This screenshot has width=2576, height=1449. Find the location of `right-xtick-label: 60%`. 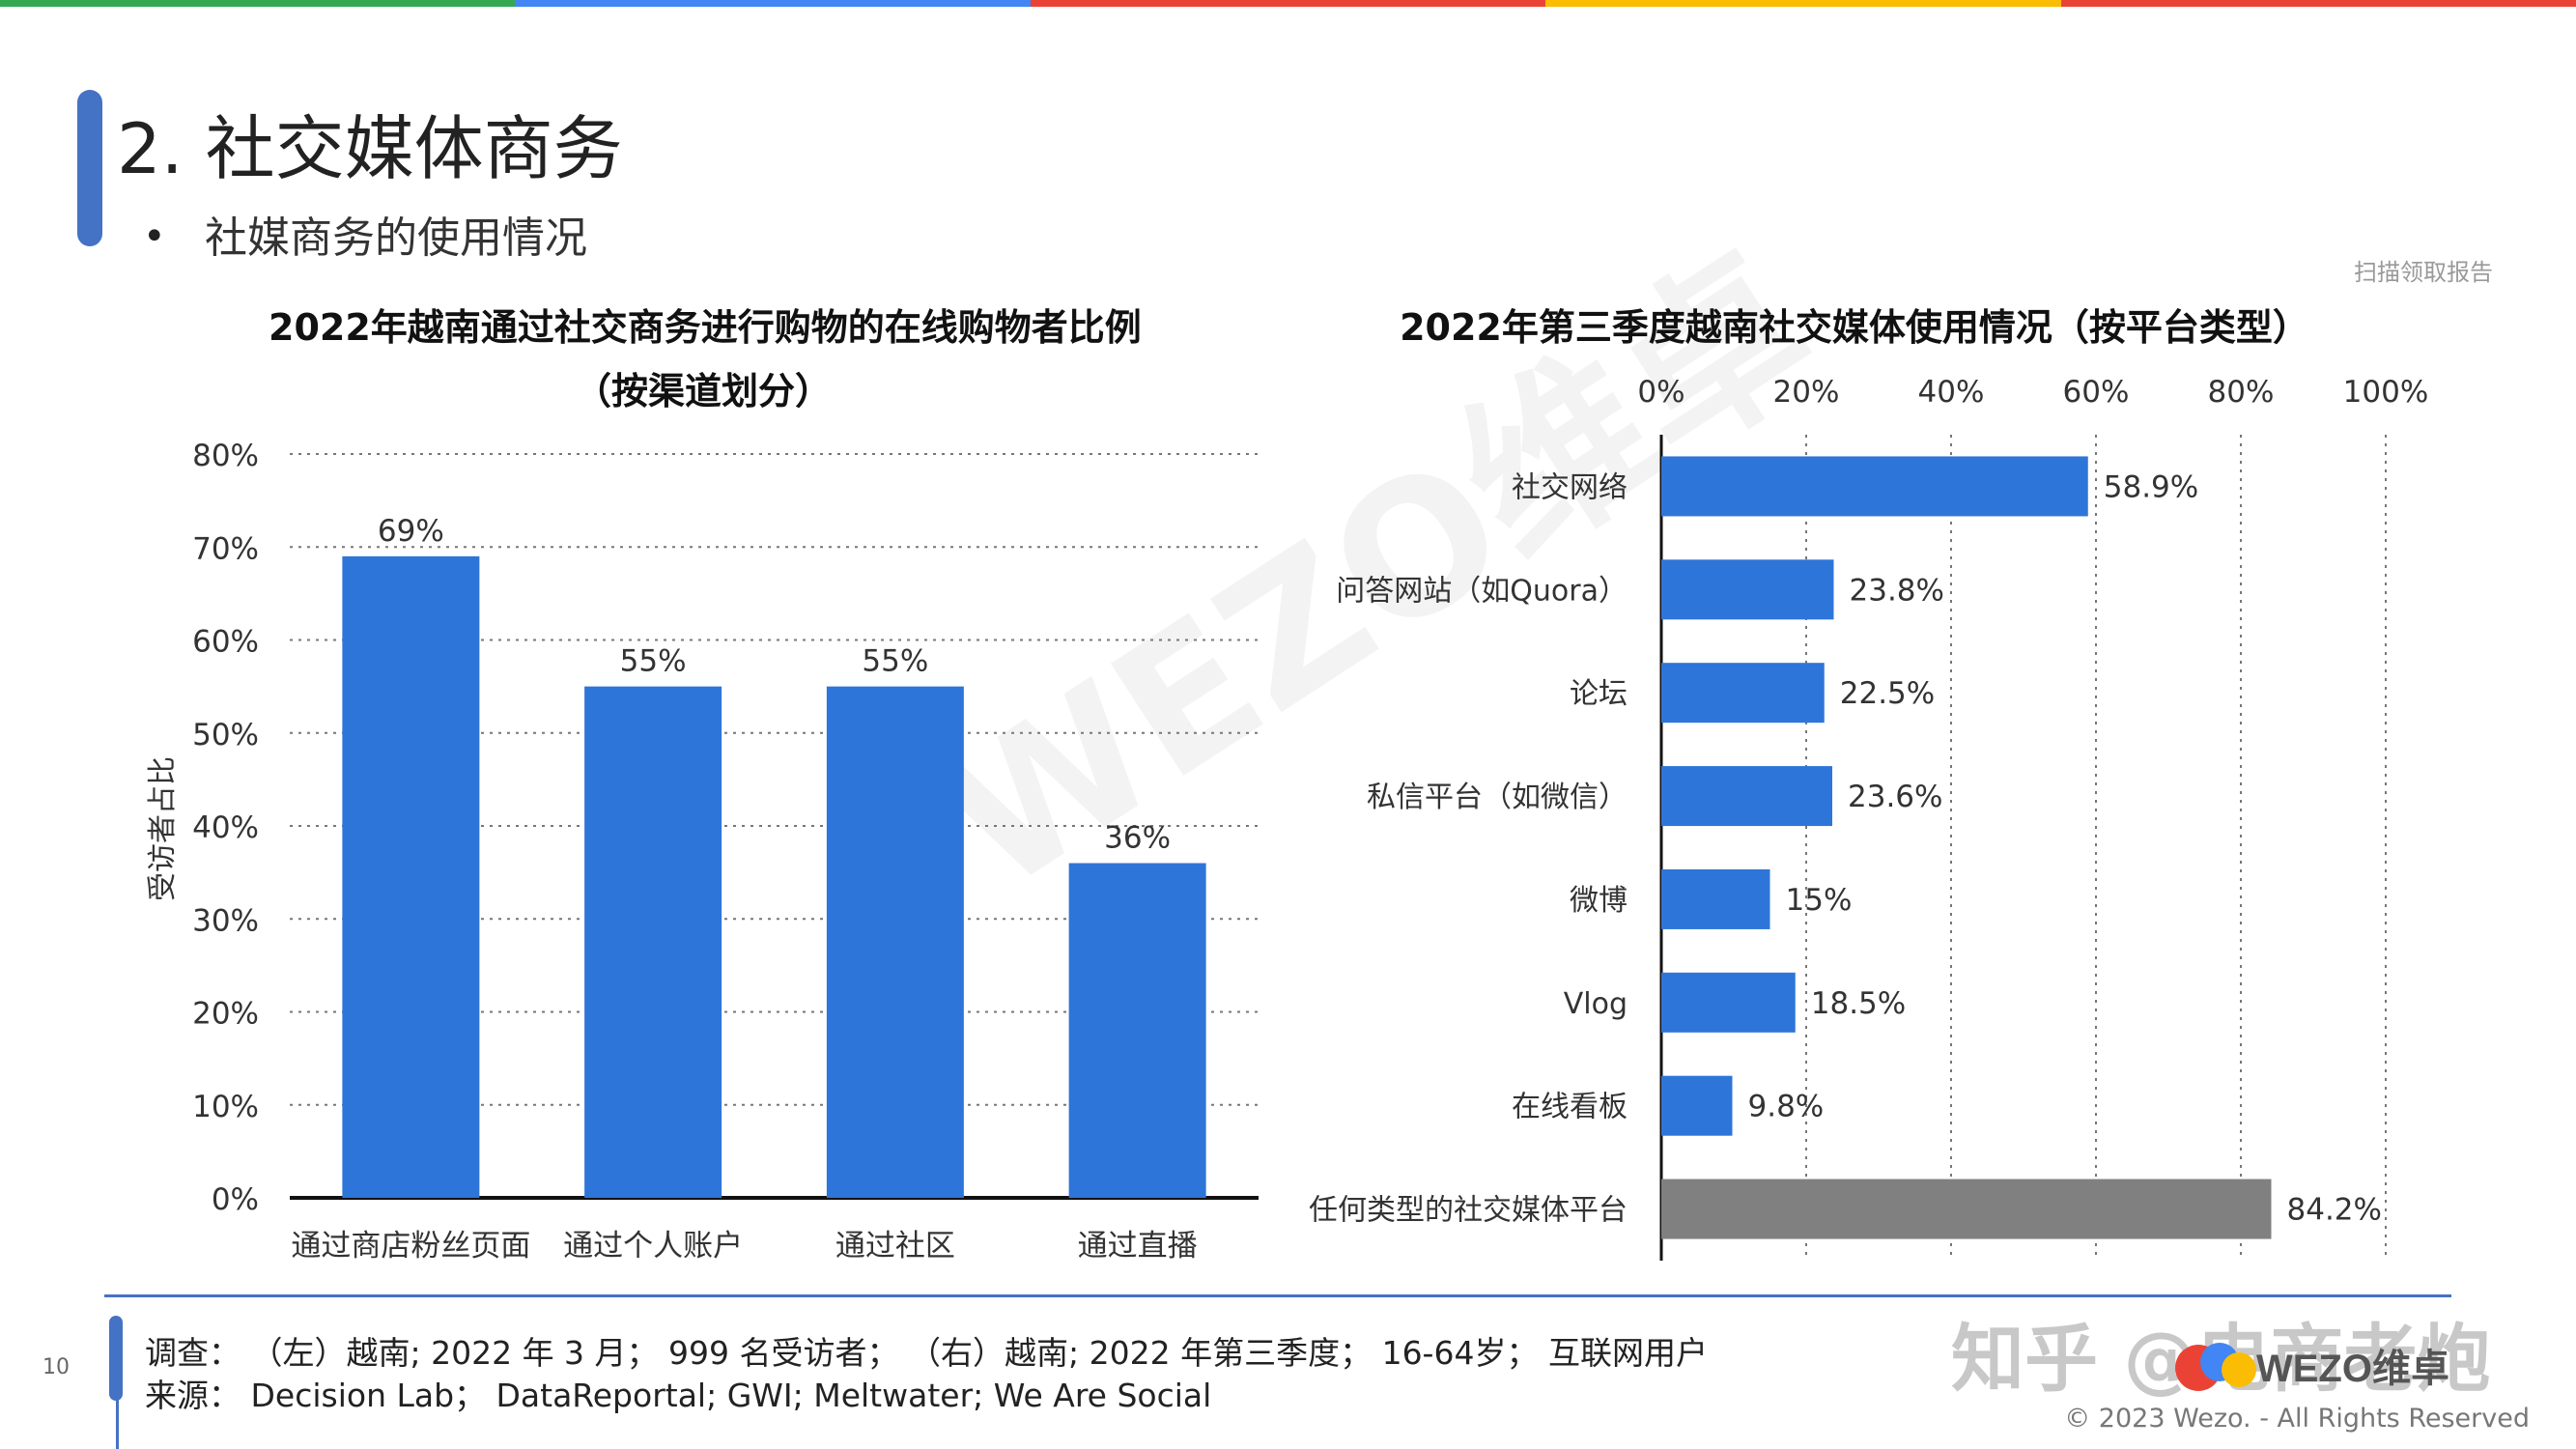

right-xtick-label: 60% is located at coordinates (2096, 392).